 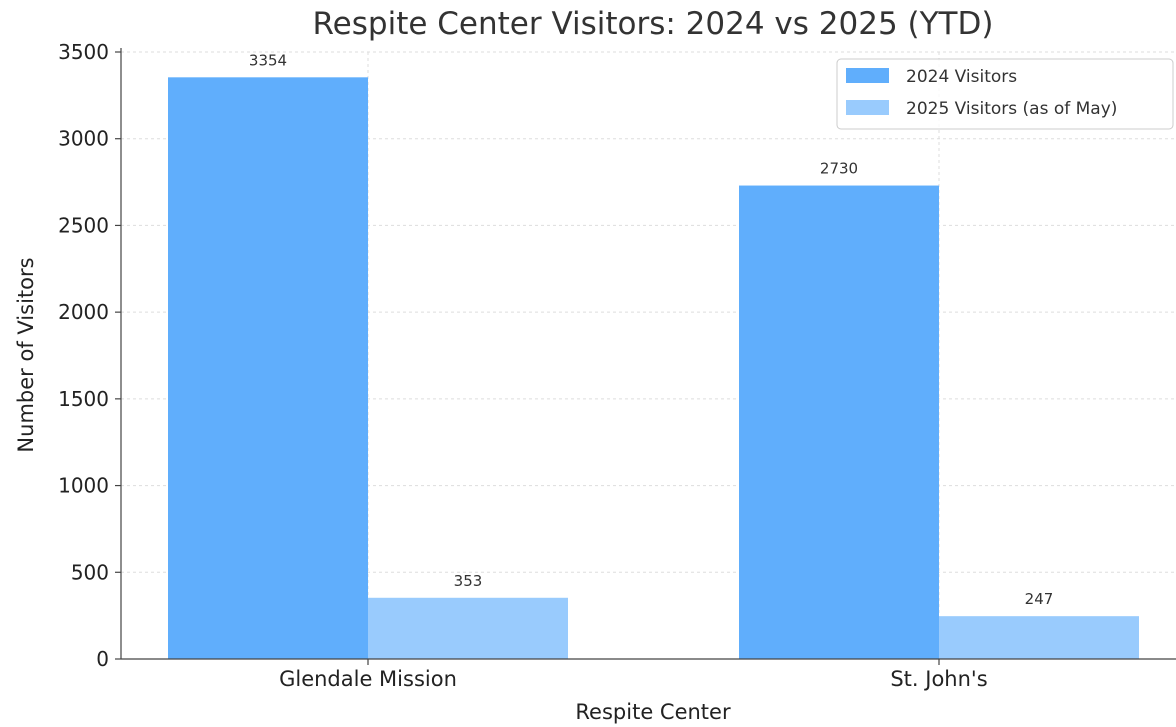 I want to click on y-tick-label: 2000, so click(x=83, y=312).